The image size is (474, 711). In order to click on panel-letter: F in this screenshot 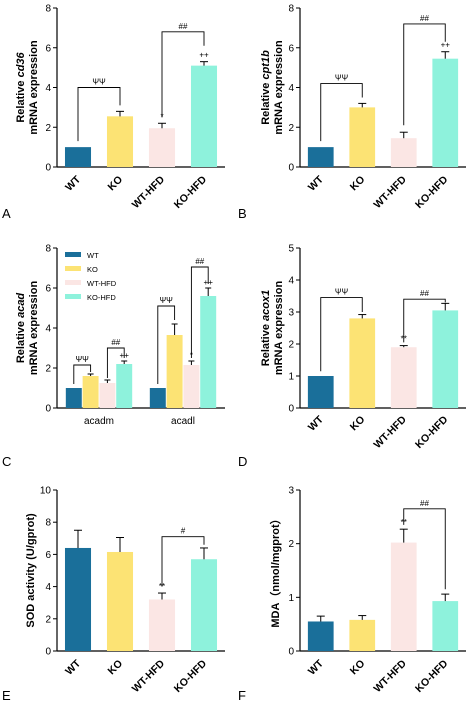, I will do `click(242, 695)`.